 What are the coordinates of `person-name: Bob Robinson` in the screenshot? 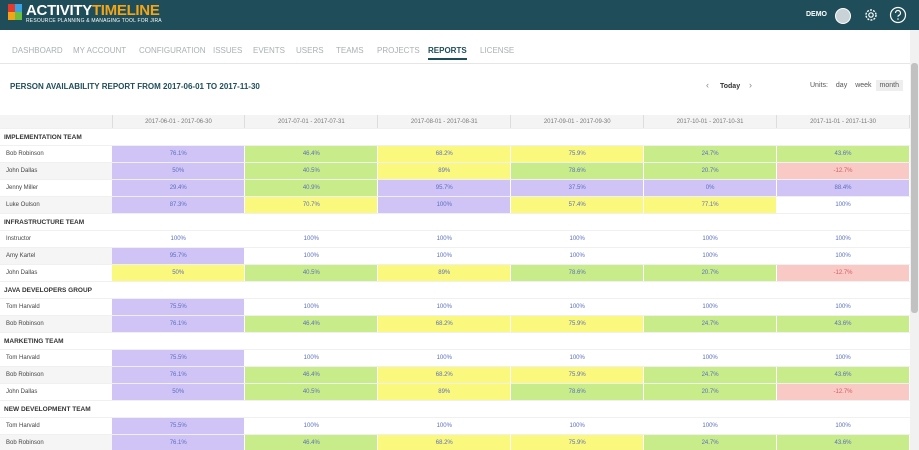 It's located at (56, 442).